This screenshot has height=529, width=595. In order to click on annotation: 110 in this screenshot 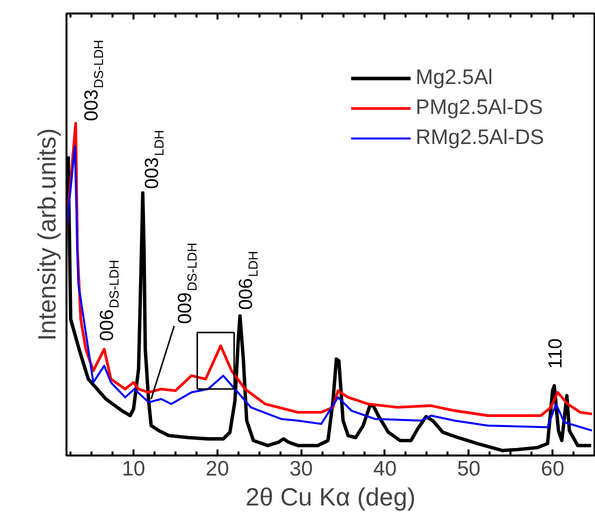, I will do `click(555, 353)`.